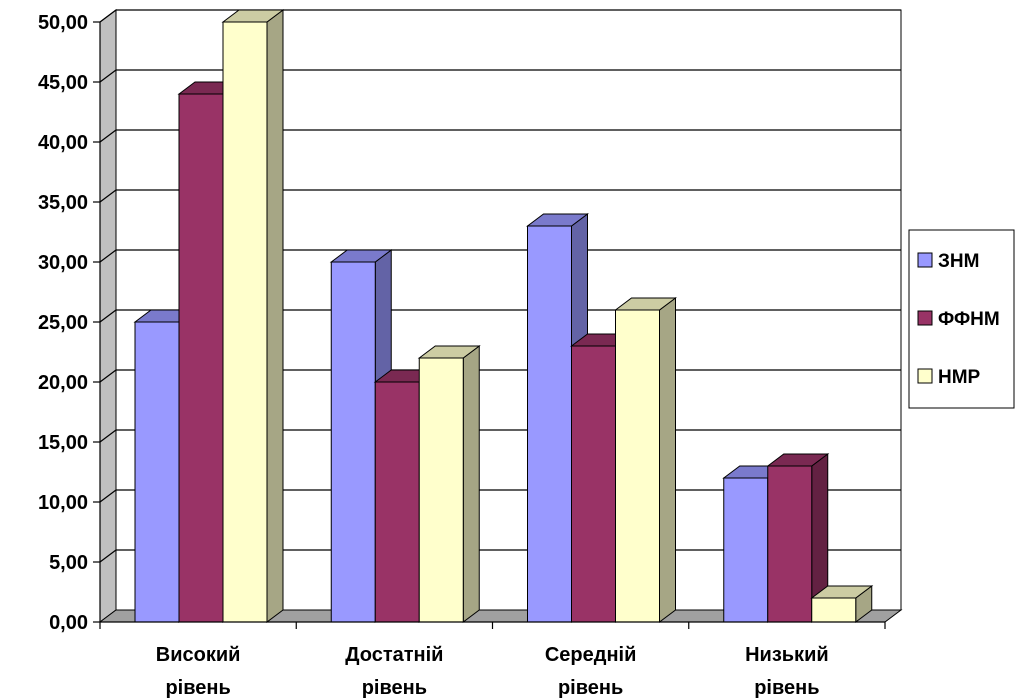 Image resolution: width=1019 pixels, height=700 pixels. I want to click on y-tick-label: 40,00, so click(63, 143).